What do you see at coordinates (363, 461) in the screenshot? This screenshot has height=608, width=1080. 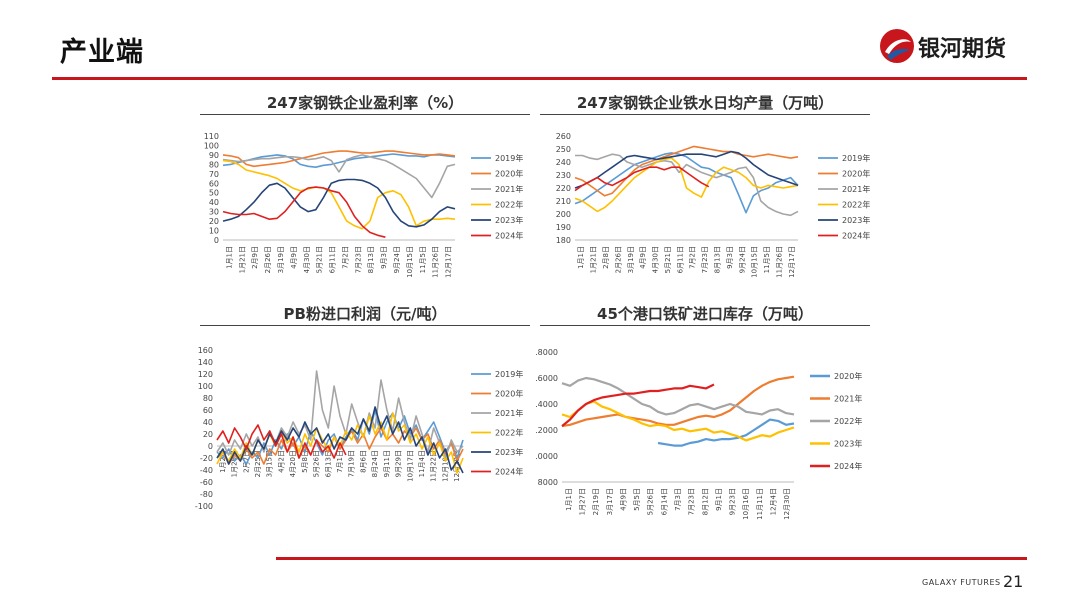 I see `x-tick-label: 8月6日` at bounding box center [363, 461].